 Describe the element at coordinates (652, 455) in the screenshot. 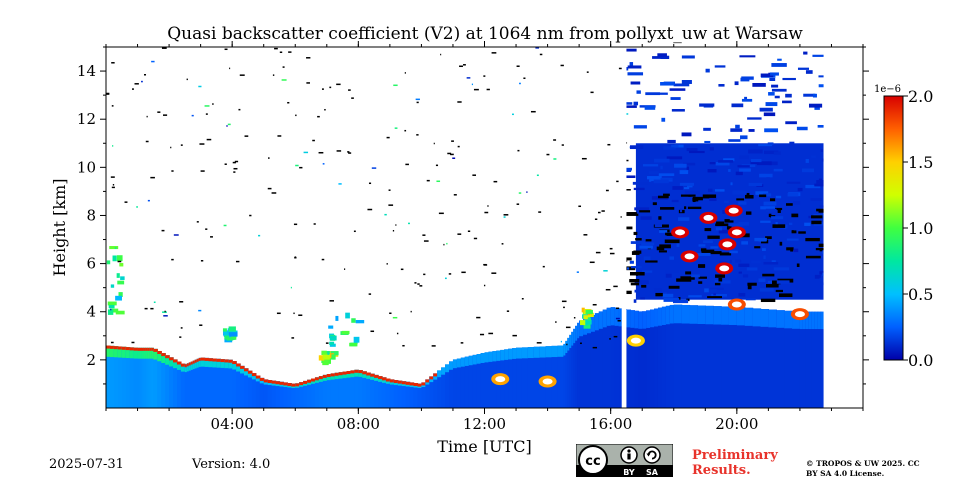

I see `sa-icon` at that location.